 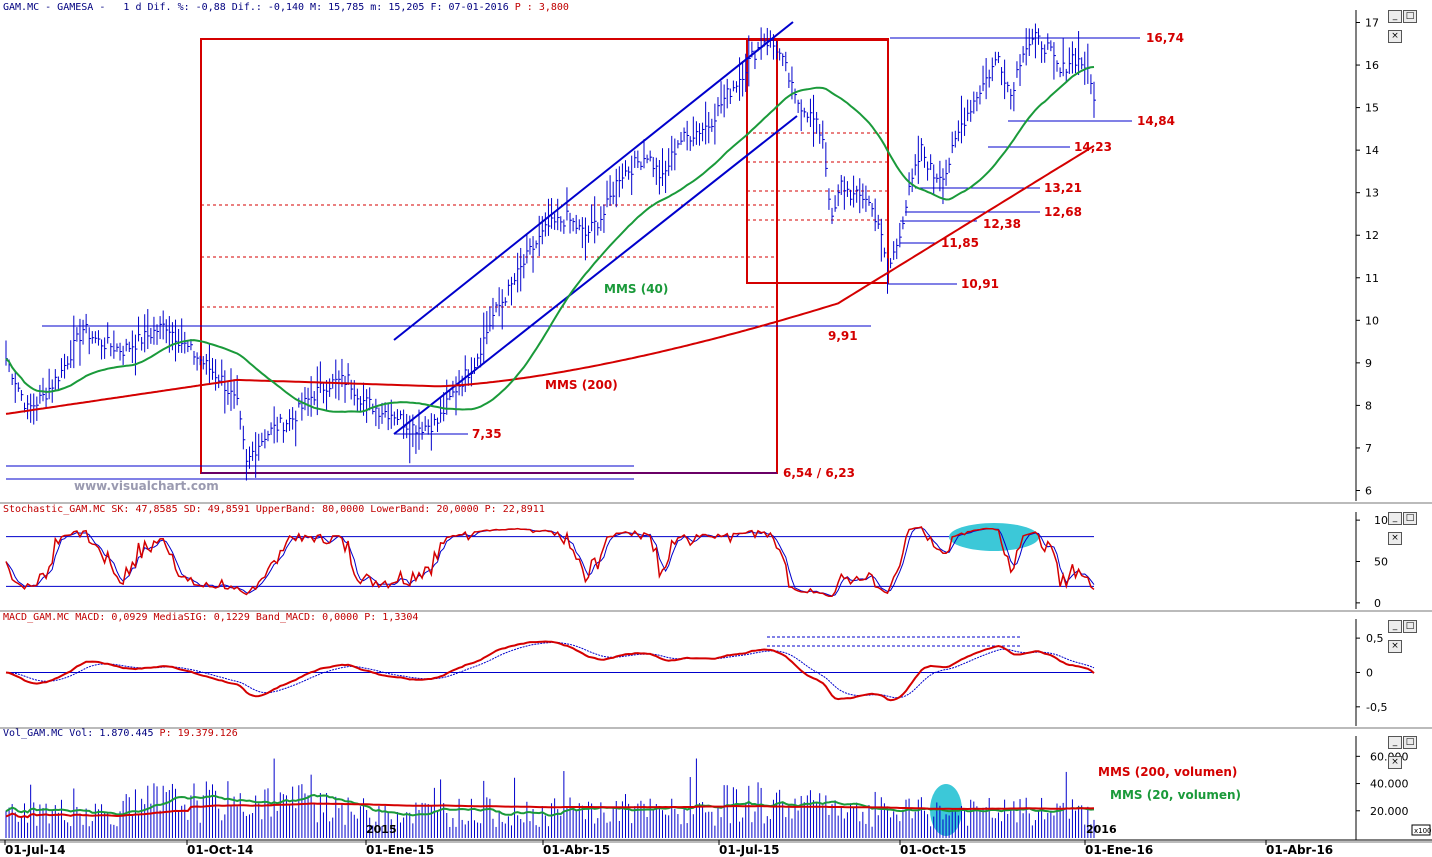 I want to click on watermark: www.visualchart.com, so click(x=146, y=486).